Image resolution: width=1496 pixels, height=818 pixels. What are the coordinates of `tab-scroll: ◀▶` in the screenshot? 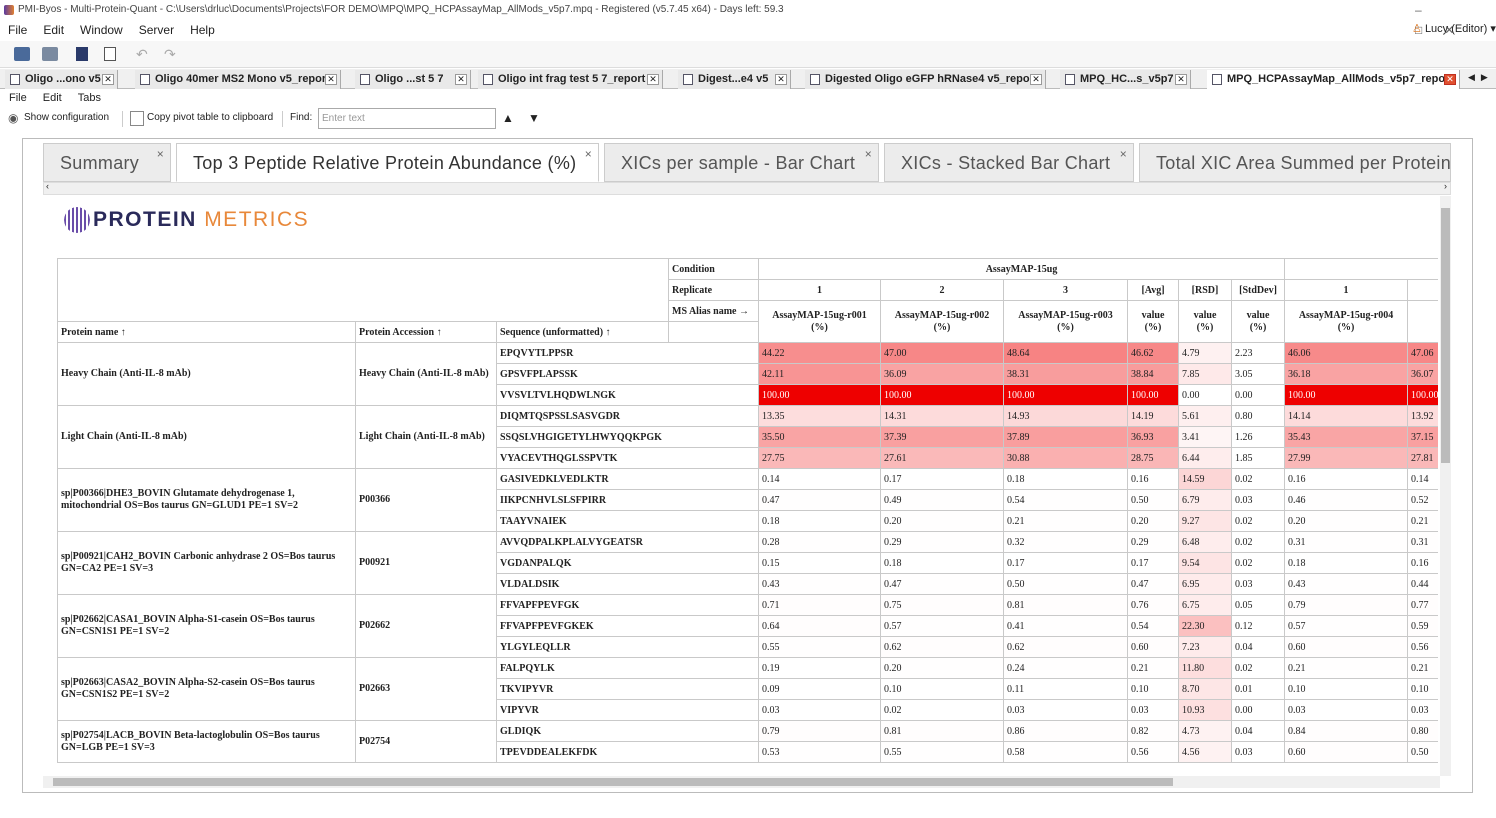 It's located at (1481, 77).